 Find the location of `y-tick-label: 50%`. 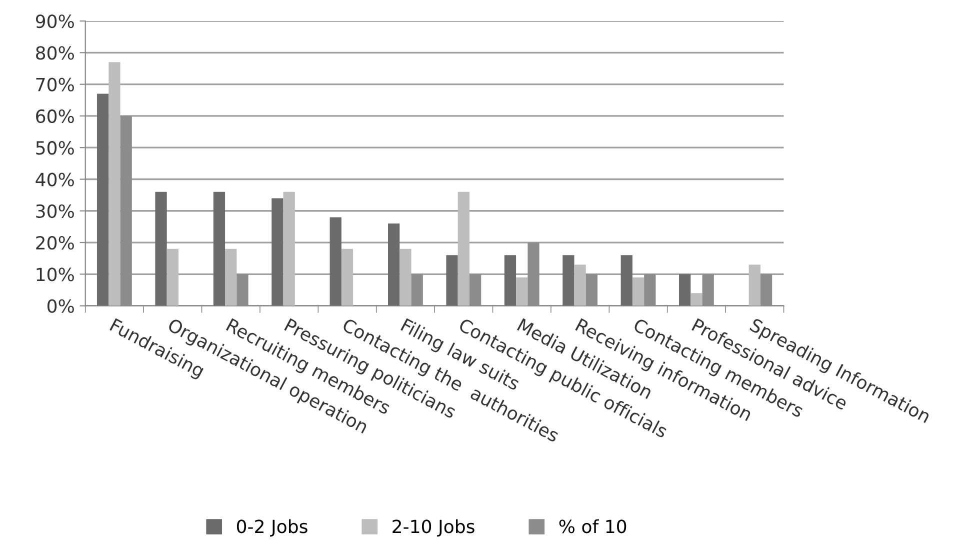

y-tick-label: 50% is located at coordinates (55, 148).